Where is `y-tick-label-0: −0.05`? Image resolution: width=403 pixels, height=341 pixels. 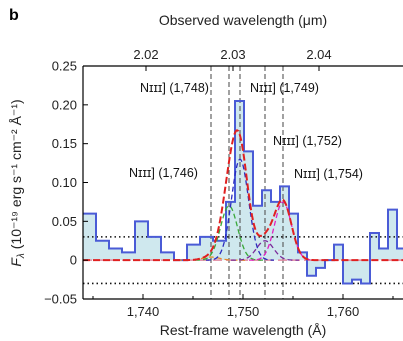 y-tick-label-0: −0.05 is located at coordinates (60, 299).